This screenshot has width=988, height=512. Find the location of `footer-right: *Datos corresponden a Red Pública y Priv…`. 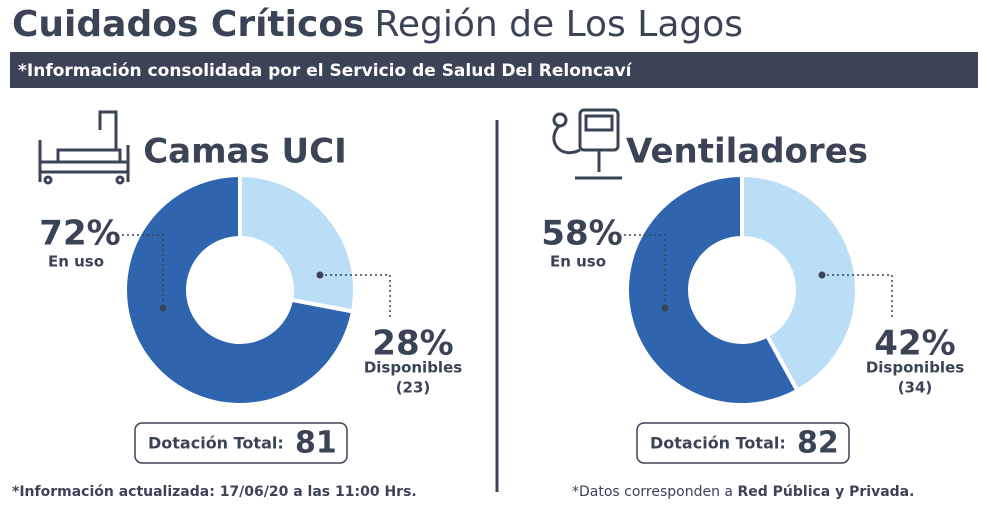

footer-right: *Datos corresponden a Red Pública y Priv… is located at coordinates (743, 492).